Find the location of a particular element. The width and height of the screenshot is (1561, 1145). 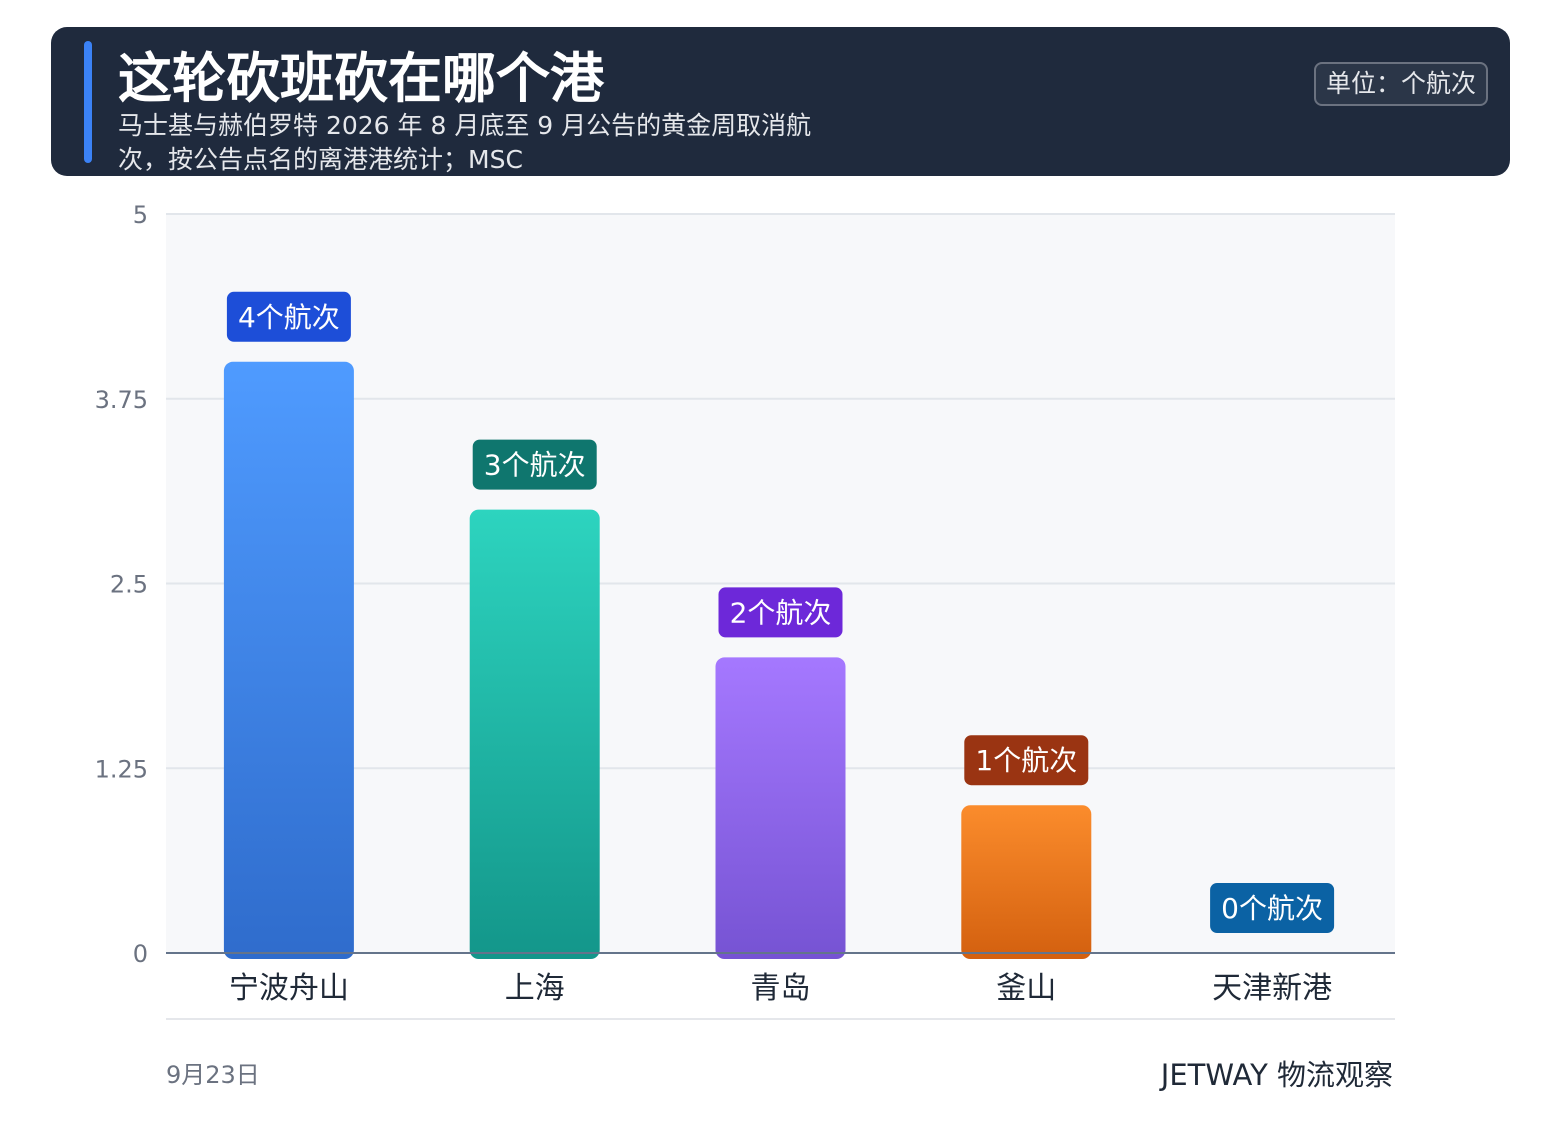

x-tick-label: 天津新港 is located at coordinates (1272, 988).